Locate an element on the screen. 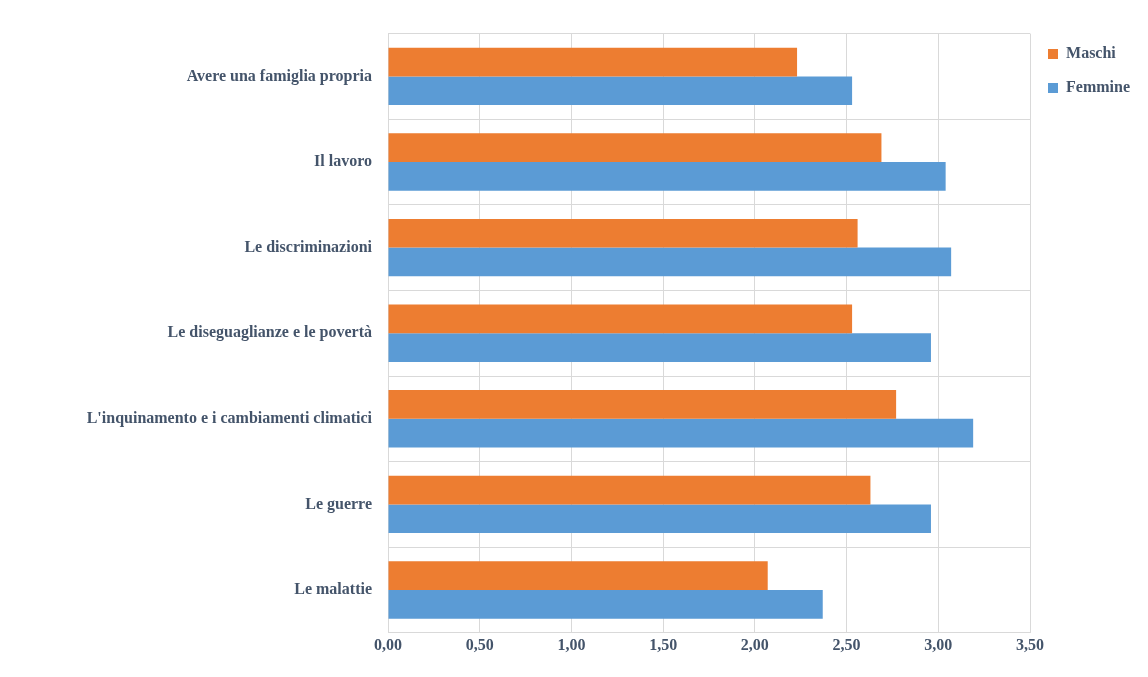 Image resolution: width=1148 pixels, height=677 pixels. x-tick-label: 2,50 is located at coordinates (846, 644).